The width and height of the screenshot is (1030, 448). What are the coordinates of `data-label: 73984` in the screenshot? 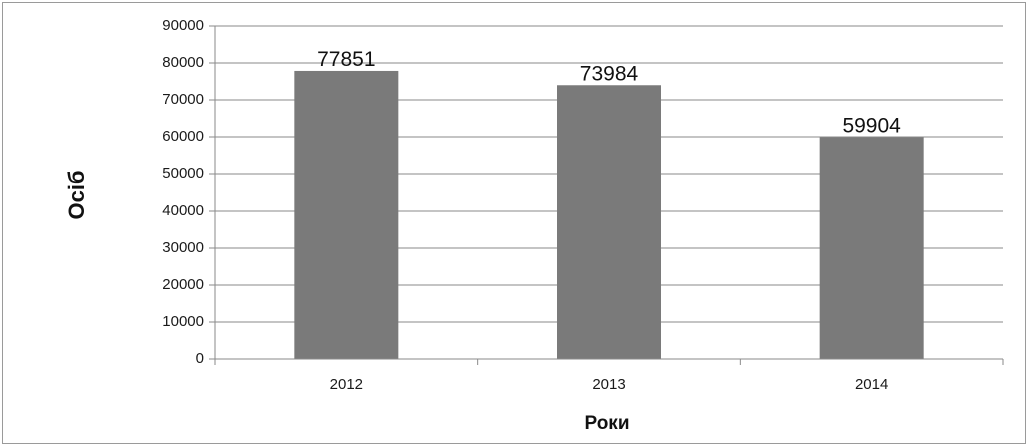 It's located at (609, 73).